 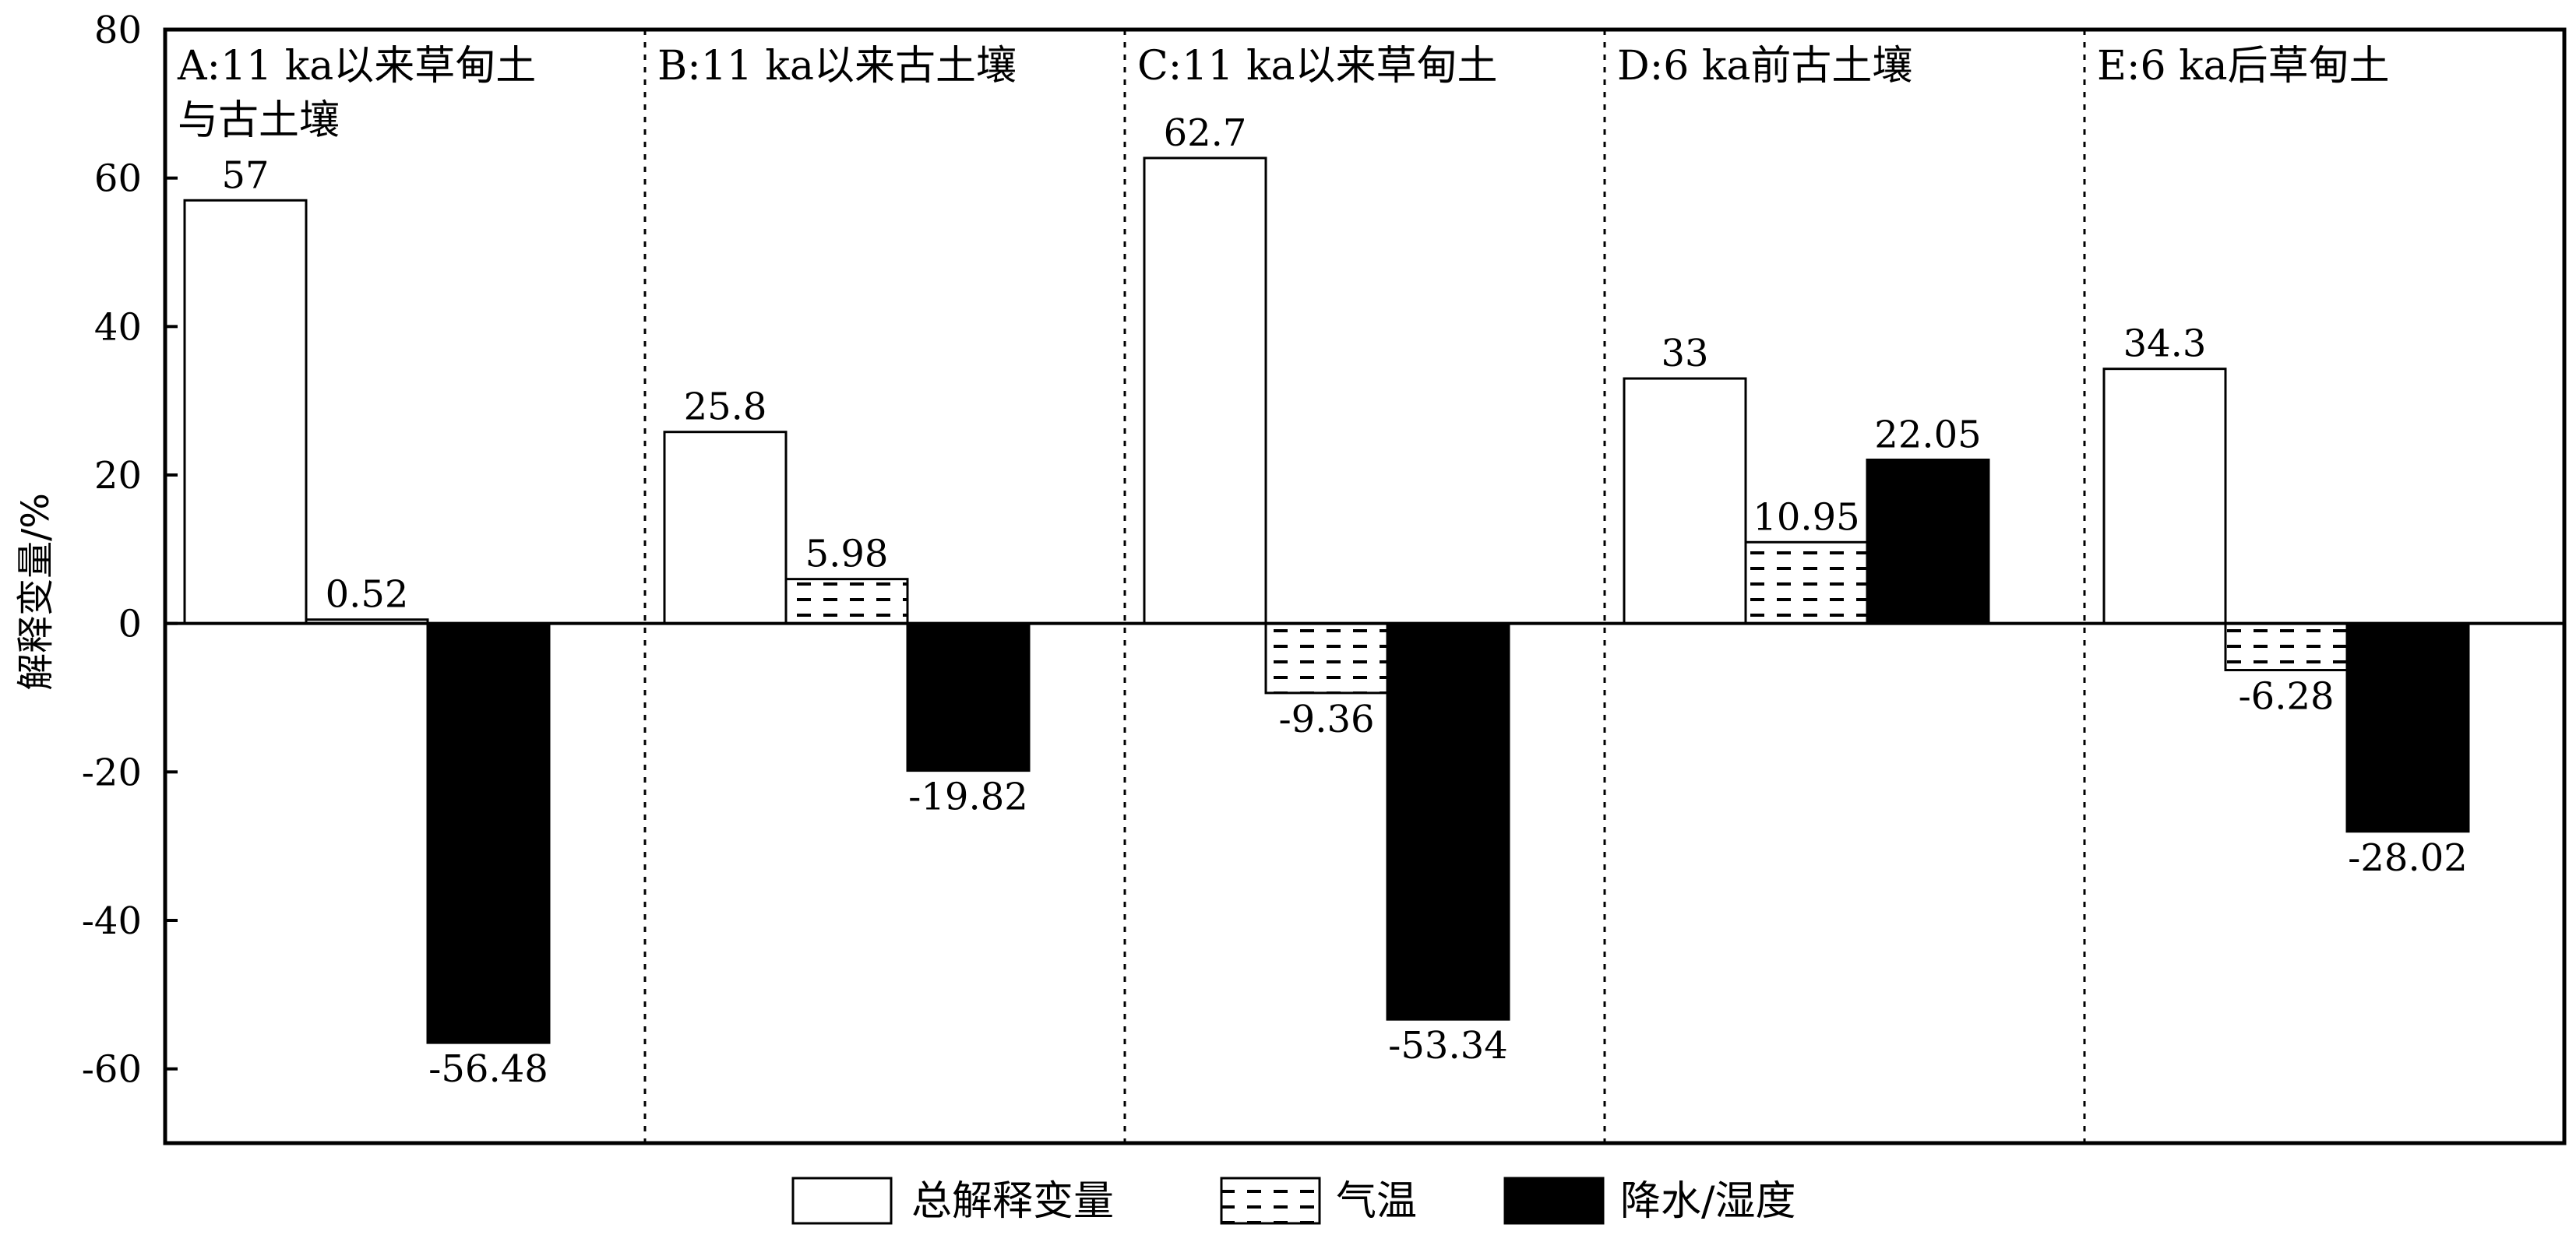 I want to click on data-label: 0.52, so click(x=367, y=595).